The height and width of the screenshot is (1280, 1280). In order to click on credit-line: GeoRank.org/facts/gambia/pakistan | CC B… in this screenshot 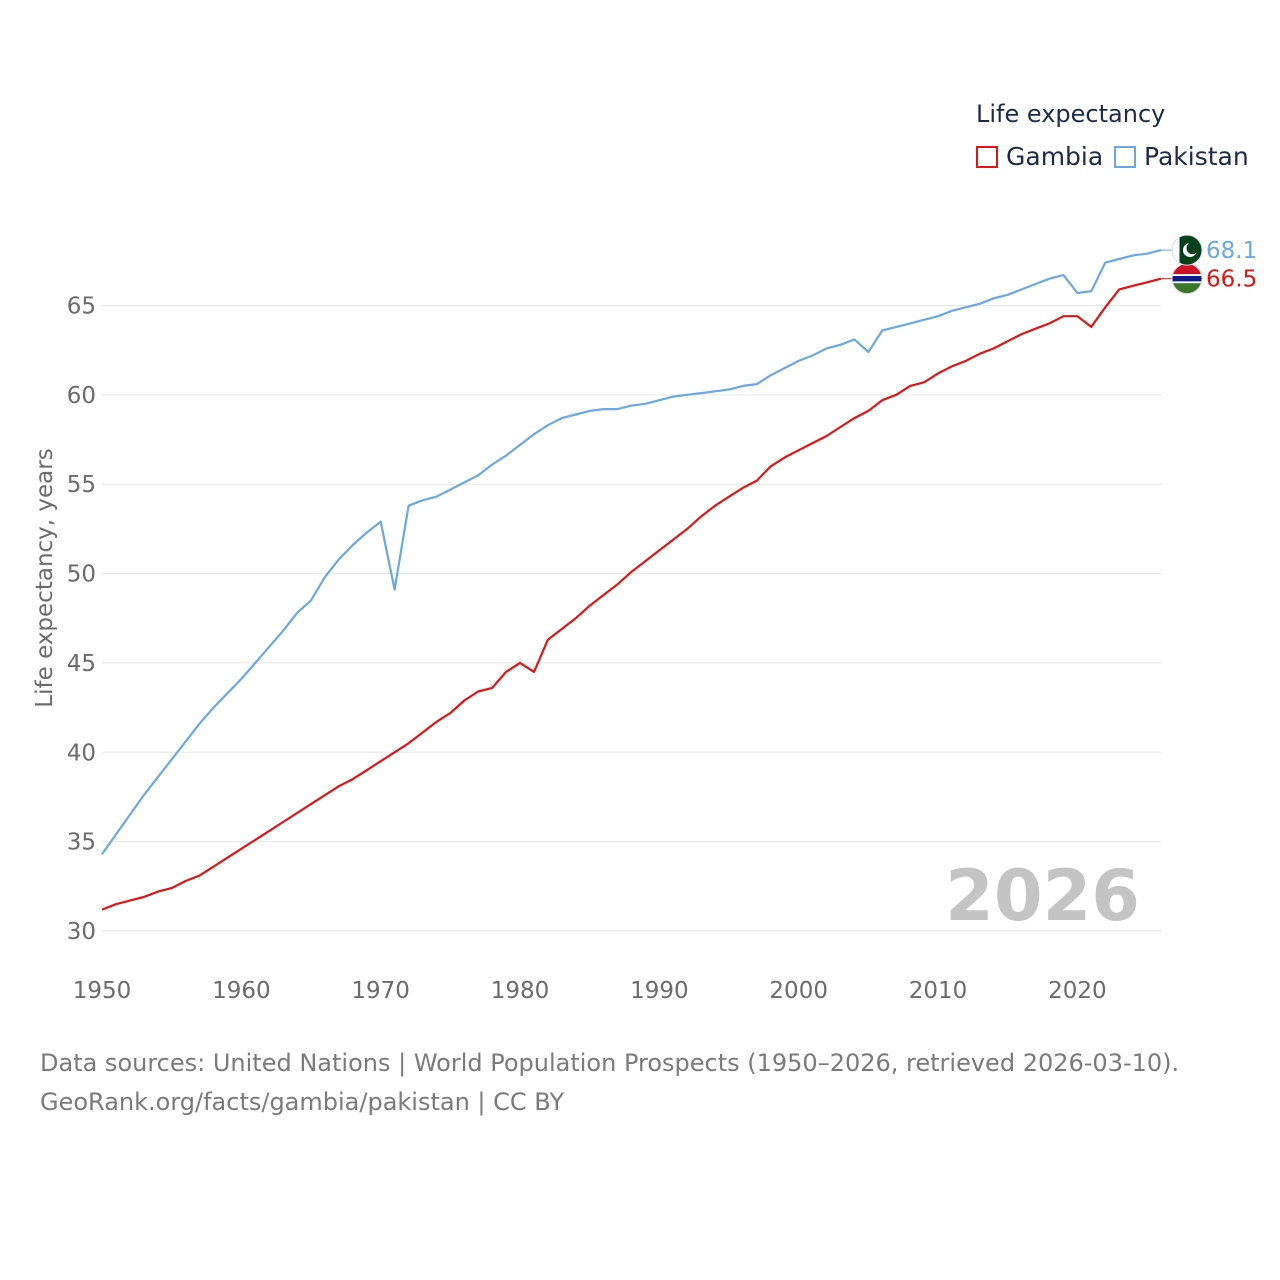, I will do `click(302, 1102)`.